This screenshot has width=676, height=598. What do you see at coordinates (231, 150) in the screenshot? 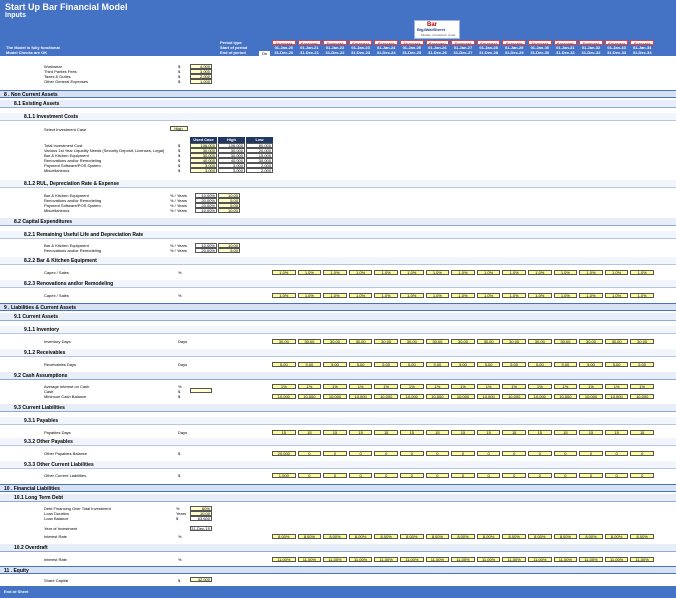
I see `investment-cell: 30,000` at bounding box center [231, 150].